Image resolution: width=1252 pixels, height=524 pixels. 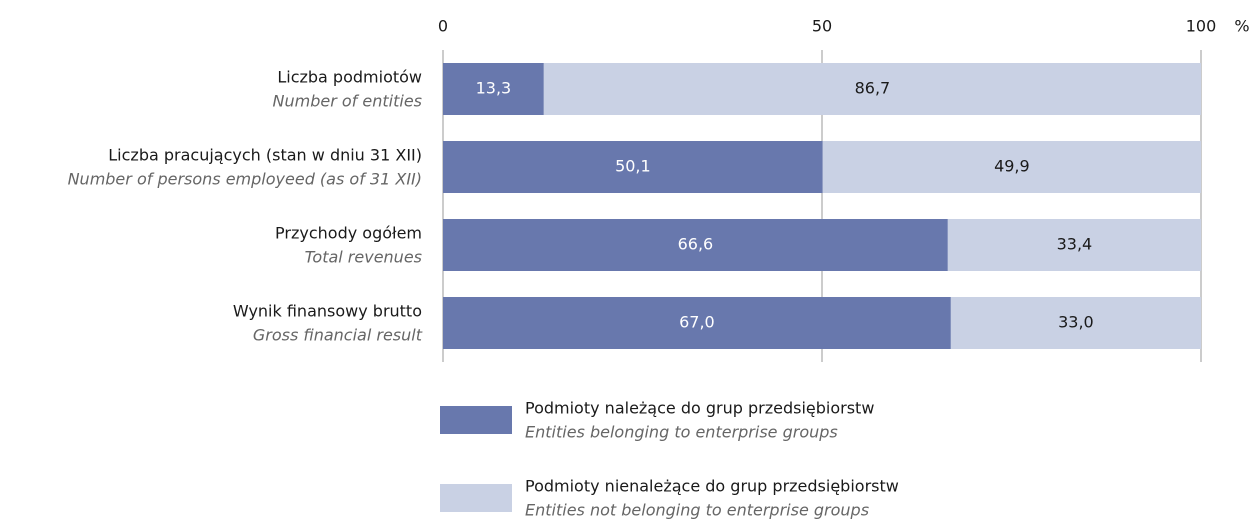 I want to click on x-tick-label: 50, so click(x=822, y=26).